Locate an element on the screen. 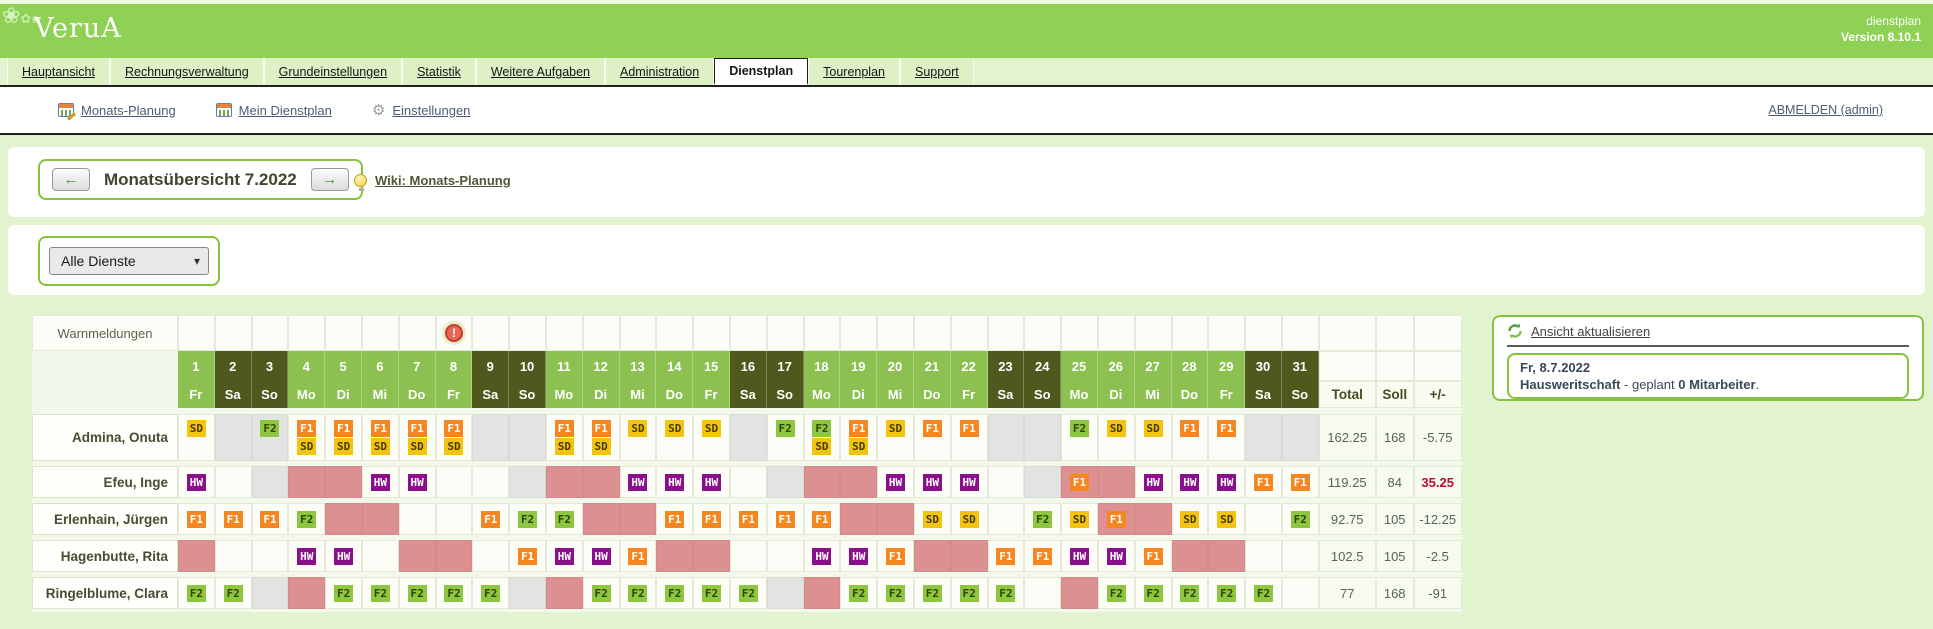 This screenshot has width=1933, height=629. day-cell-27: F1 is located at coordinates (1153, 556).